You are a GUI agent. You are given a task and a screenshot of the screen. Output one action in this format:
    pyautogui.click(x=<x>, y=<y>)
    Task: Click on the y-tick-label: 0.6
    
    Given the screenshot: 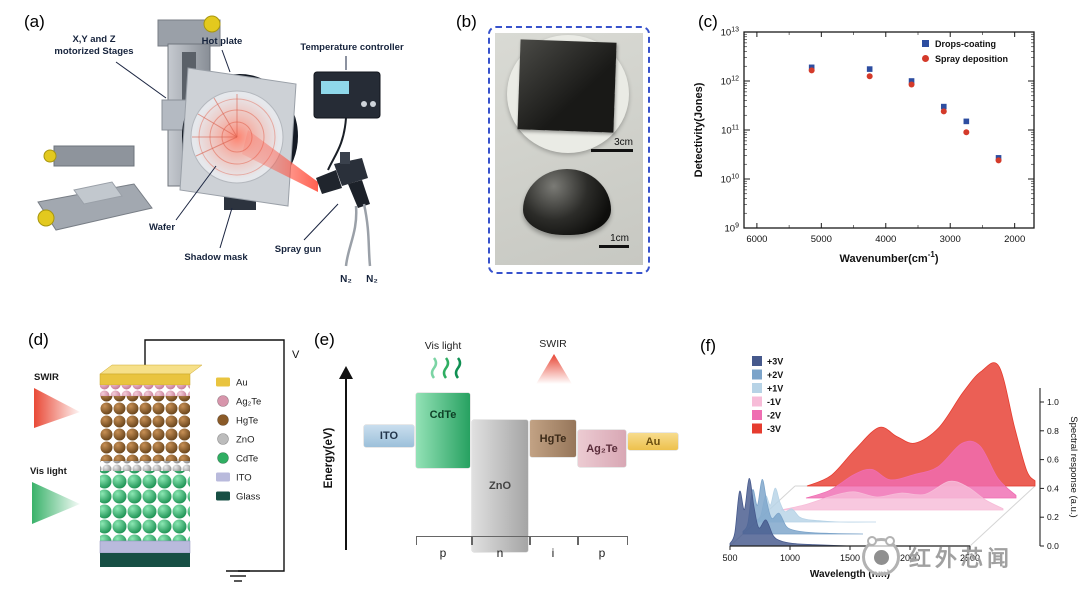 What is the action you would take?
    pyautogui.click(x=1053, y=460)
    